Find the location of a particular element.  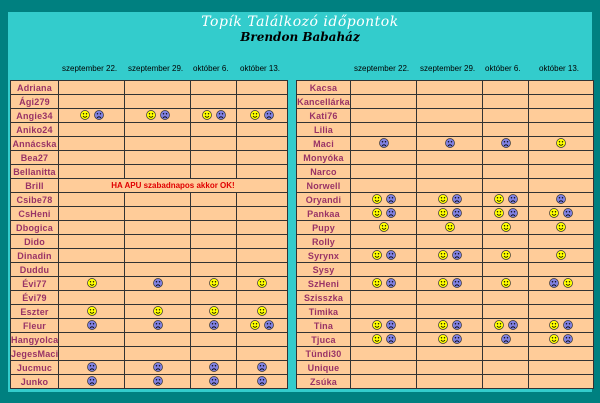

table-row: Hangyolca is located at coordinates (149, 339).